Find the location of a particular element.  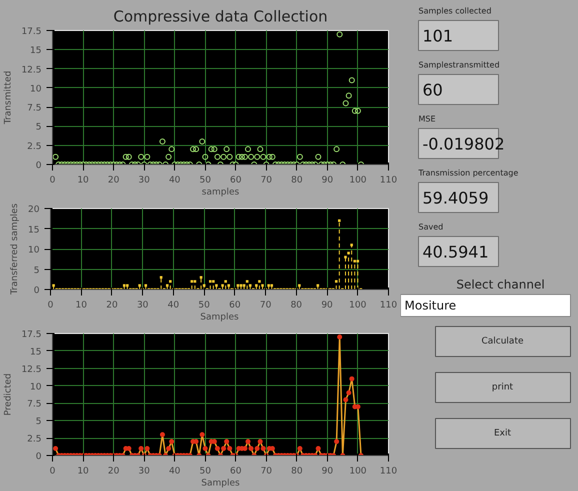

y-axis-title: Transmitted is located at coordinates (8, 98).